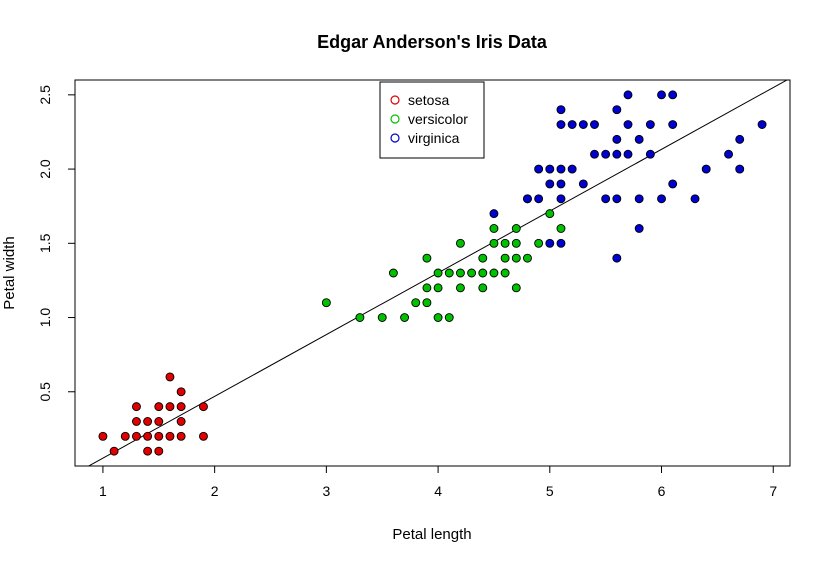 The image size is (836, 566). What do you see at coordinates (432, 42) in the screenshot?
I see `chart-title: Edgar Anderson's Iris Data` at bounding box center [432, 42].